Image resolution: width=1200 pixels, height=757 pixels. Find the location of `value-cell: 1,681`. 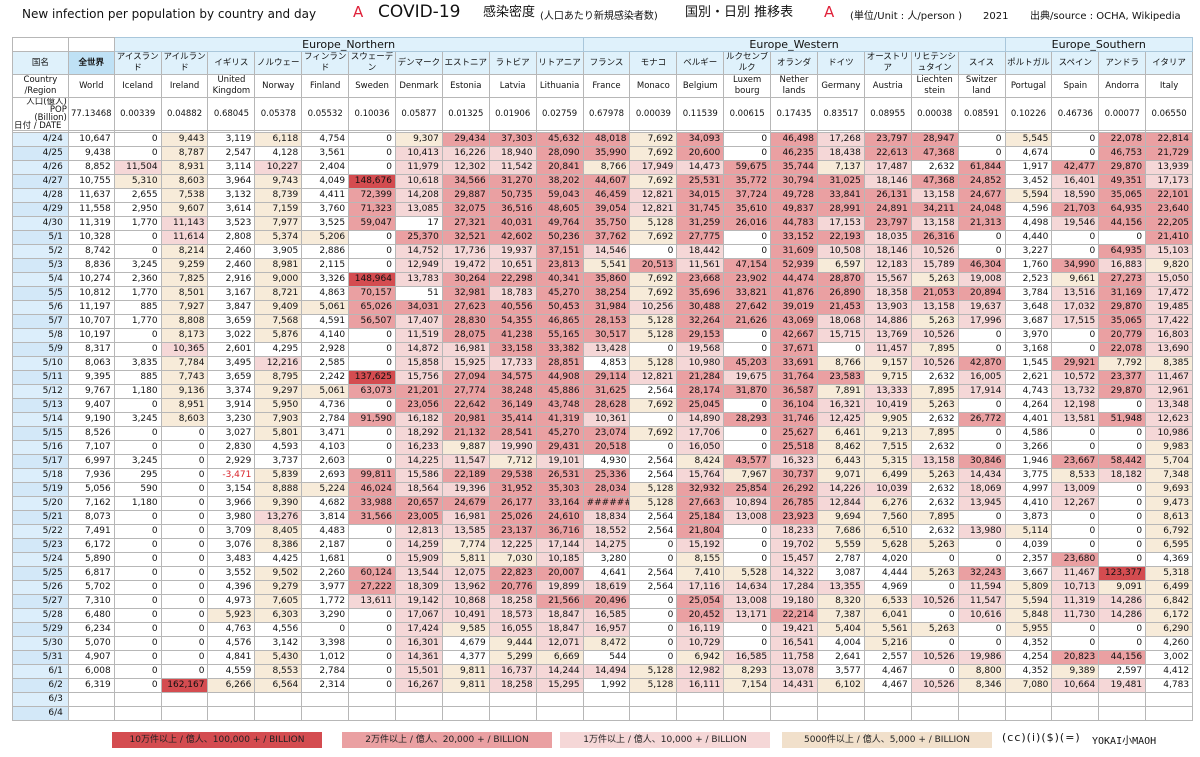

value-cell: 1,681 is located at coordinates (325, 559).